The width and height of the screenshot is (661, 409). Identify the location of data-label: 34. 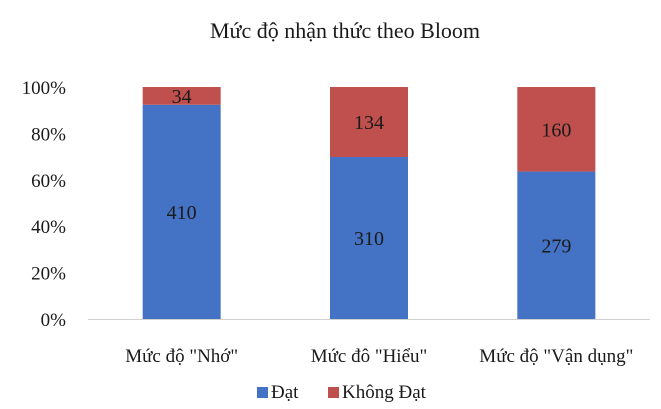
(182, 97).